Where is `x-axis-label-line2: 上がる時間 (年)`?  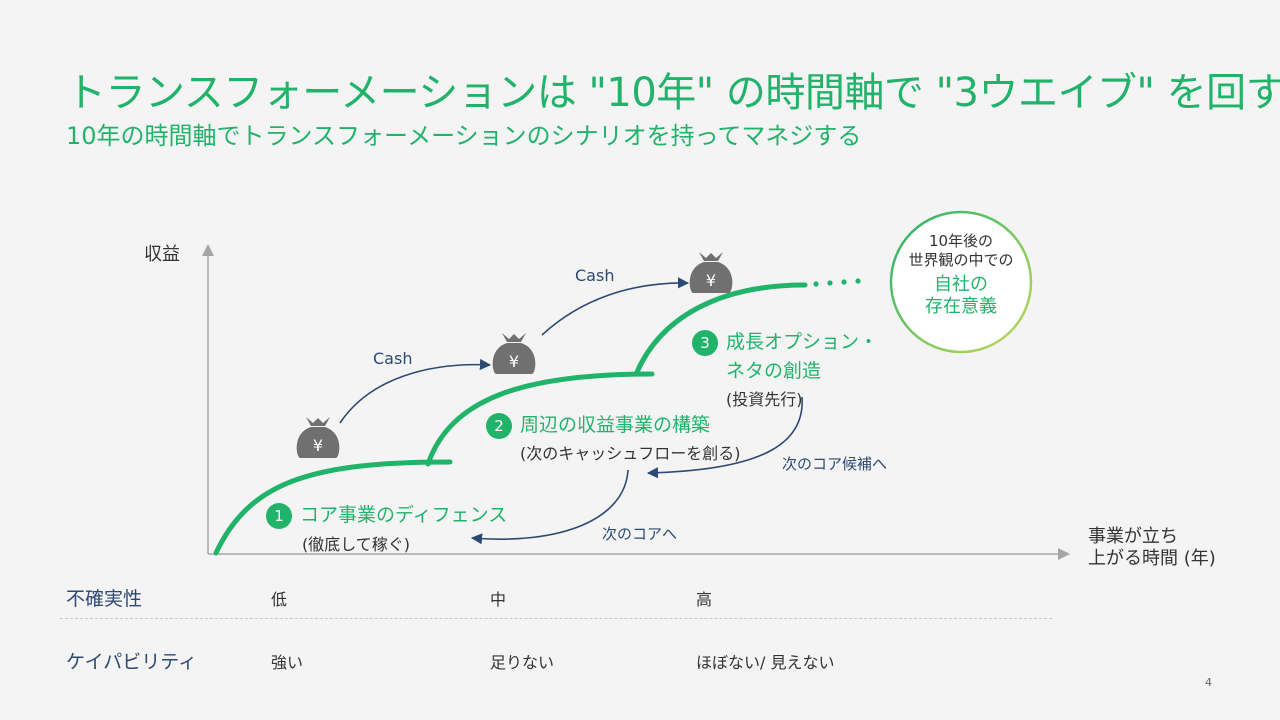 x-axis-label-line2: 上がる時間 (年) is located at coordinates (1152, 558).